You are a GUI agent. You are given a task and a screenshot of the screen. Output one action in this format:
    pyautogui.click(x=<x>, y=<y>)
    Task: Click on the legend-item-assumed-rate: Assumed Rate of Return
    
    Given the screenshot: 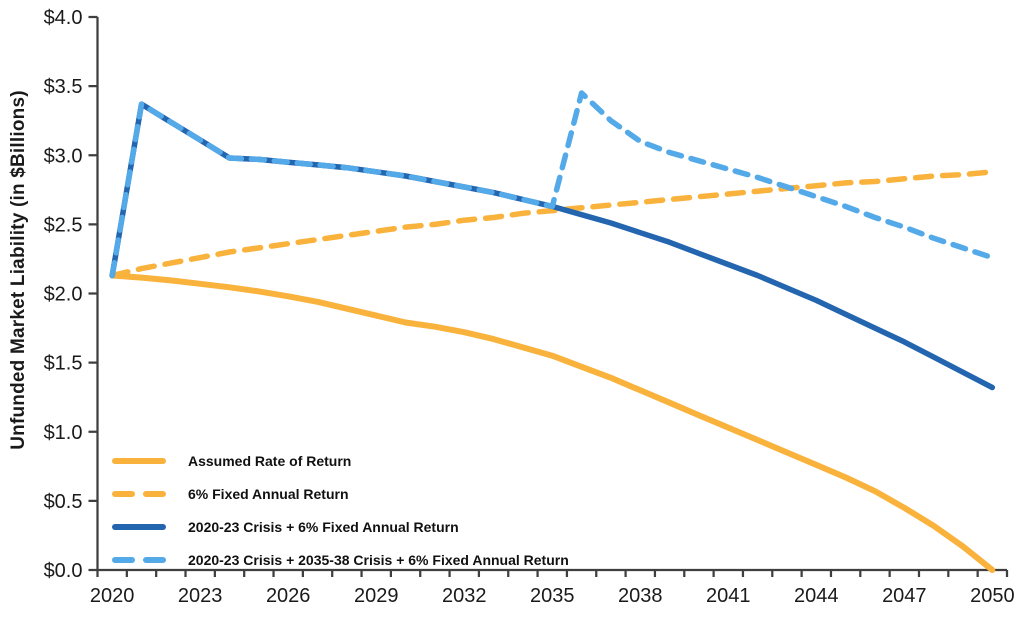 What is the action you would take?
    pyautogui.click(x=340, y=460)
    